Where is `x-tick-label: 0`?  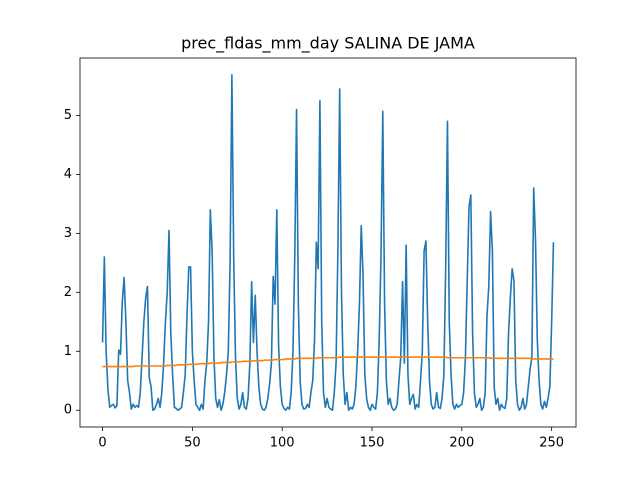 x-tick-label: 0 is located at coordinates (102, 443).